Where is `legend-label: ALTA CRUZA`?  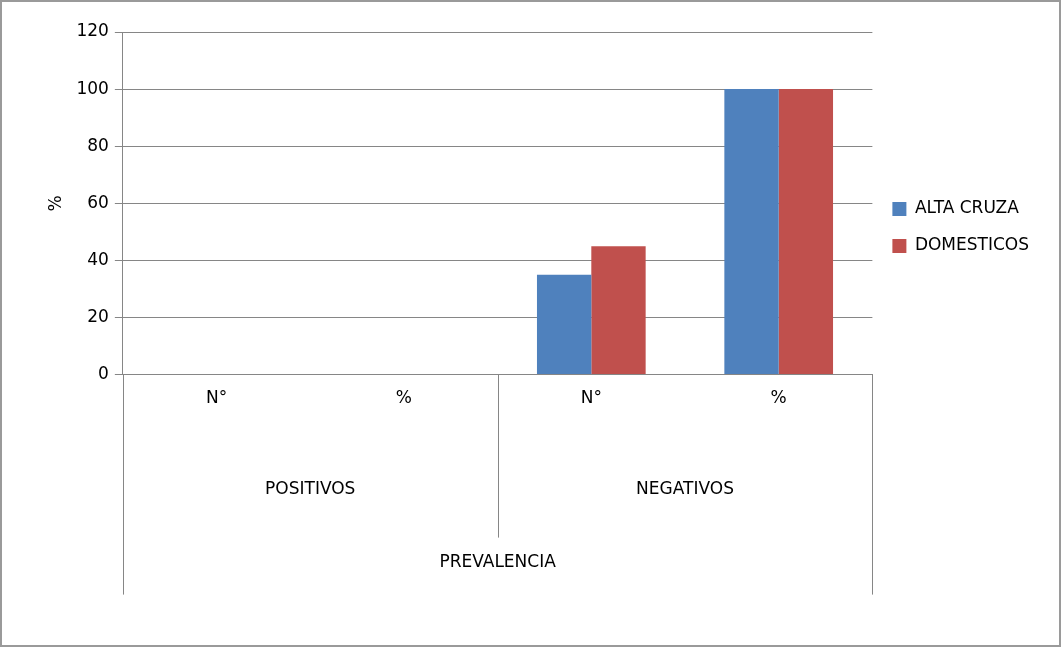
legend-label: ALTA CRUZA is located at coordinates (967, 207).